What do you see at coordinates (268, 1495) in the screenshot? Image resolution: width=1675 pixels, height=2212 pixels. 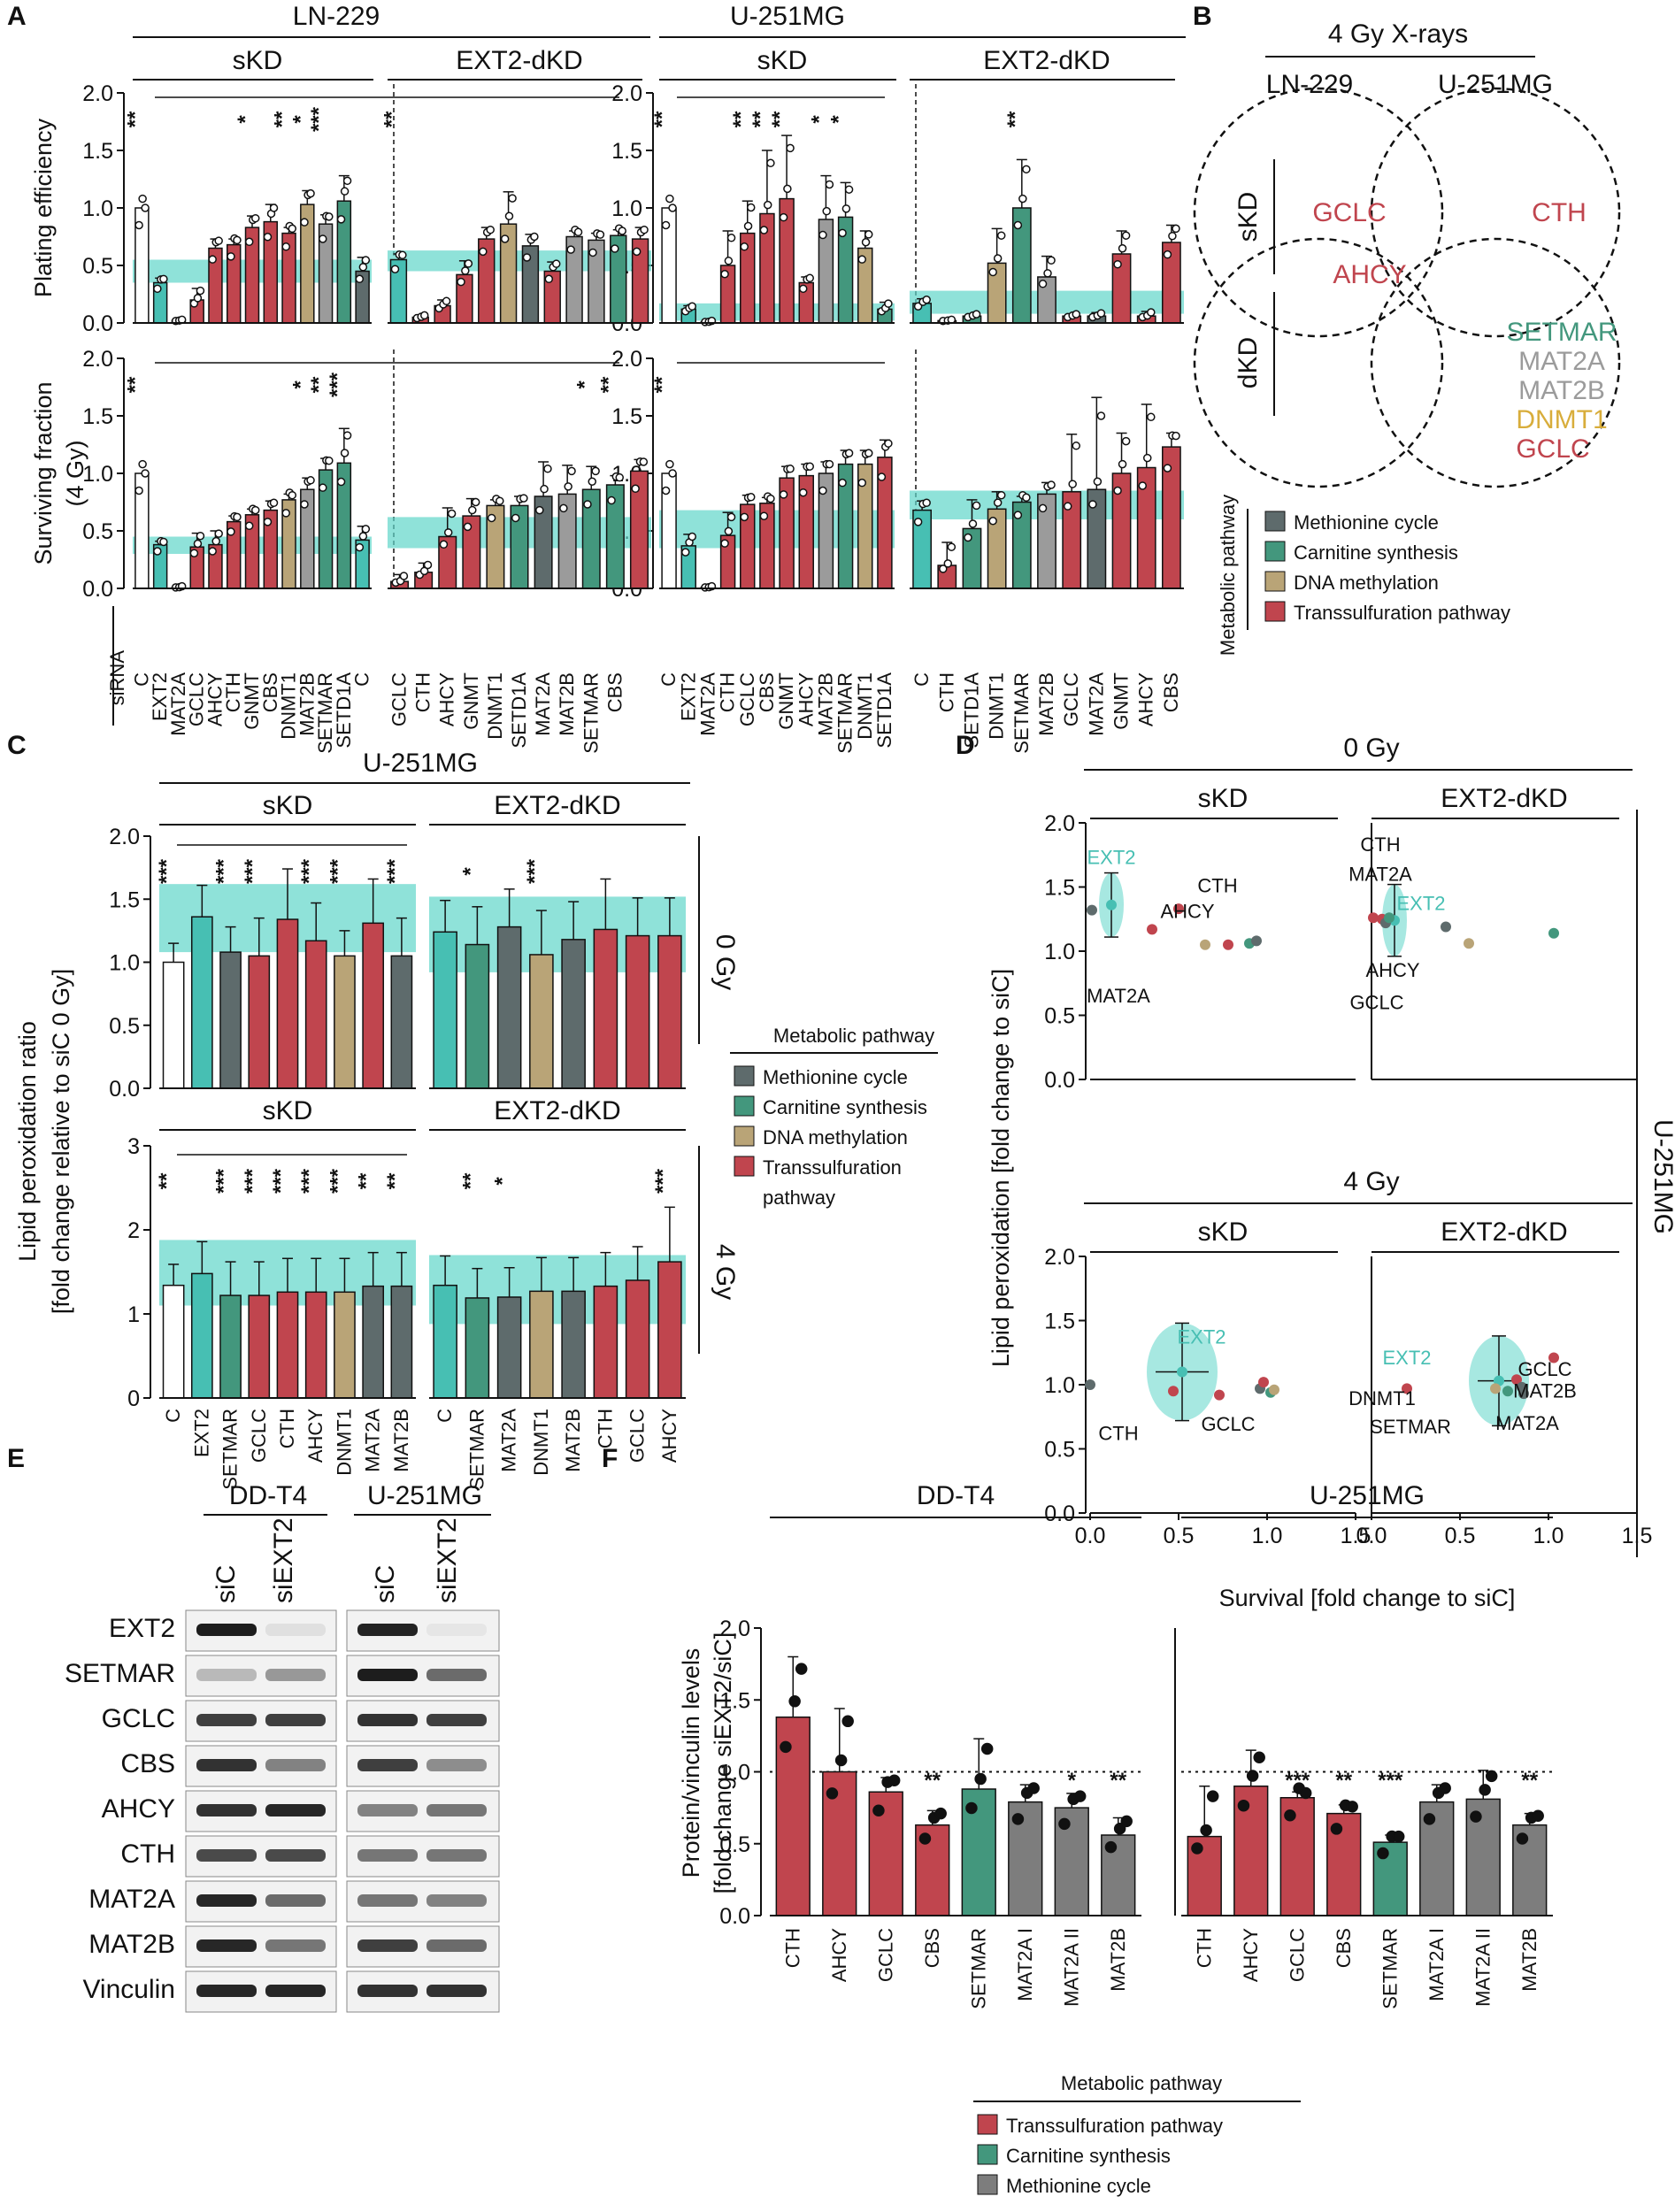 I see `cell-line-header: DD-T4` at bounding box center [268, 1495].